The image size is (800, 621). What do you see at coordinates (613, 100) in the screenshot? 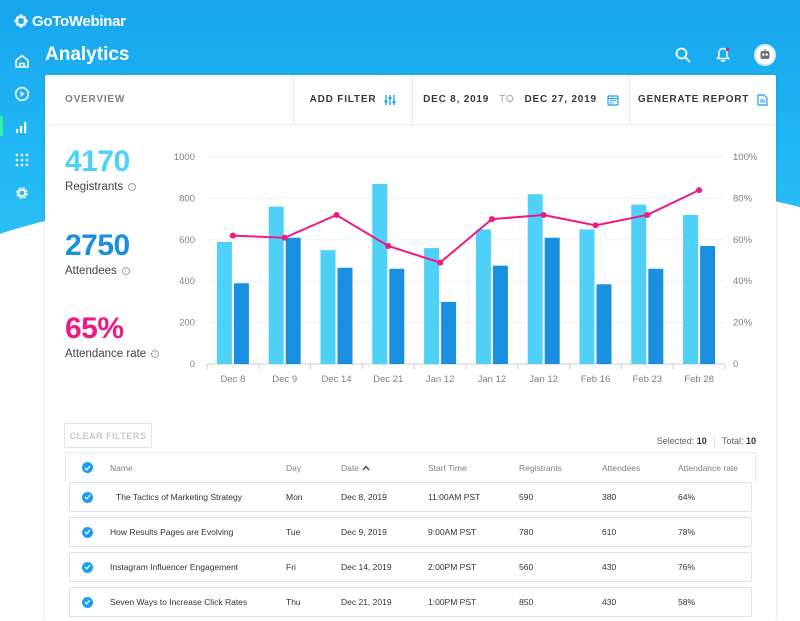
I see `calendar-icon` at bounding box center [613, 100].